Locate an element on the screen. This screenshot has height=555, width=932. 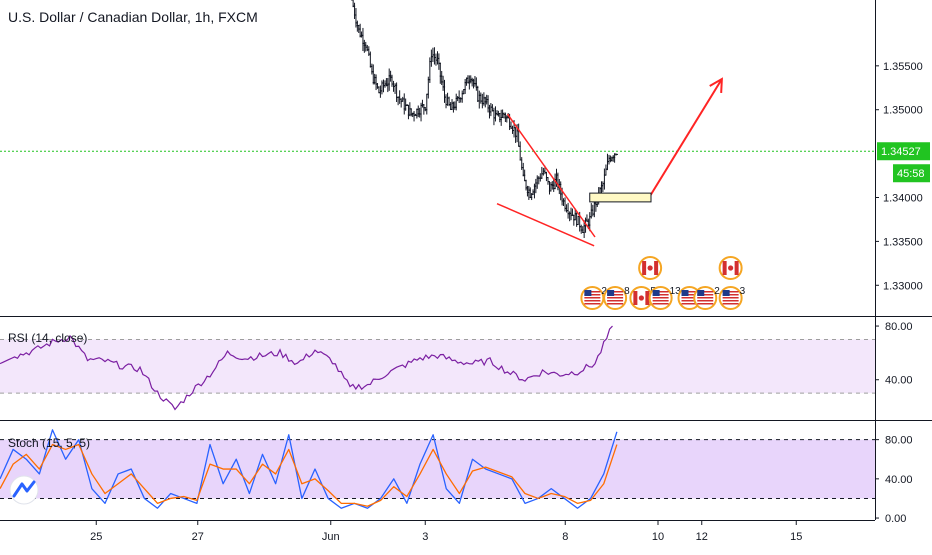
rsi-tick-label: 80.00 is located at coordinates (899, 327).